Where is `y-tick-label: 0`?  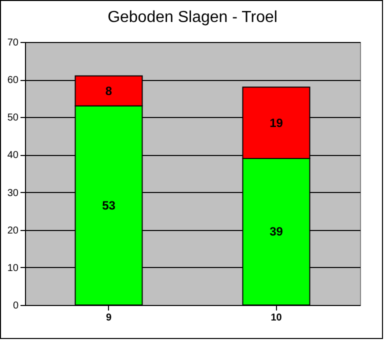 y-tick-label: 0 is located at coordinates (15, 306).